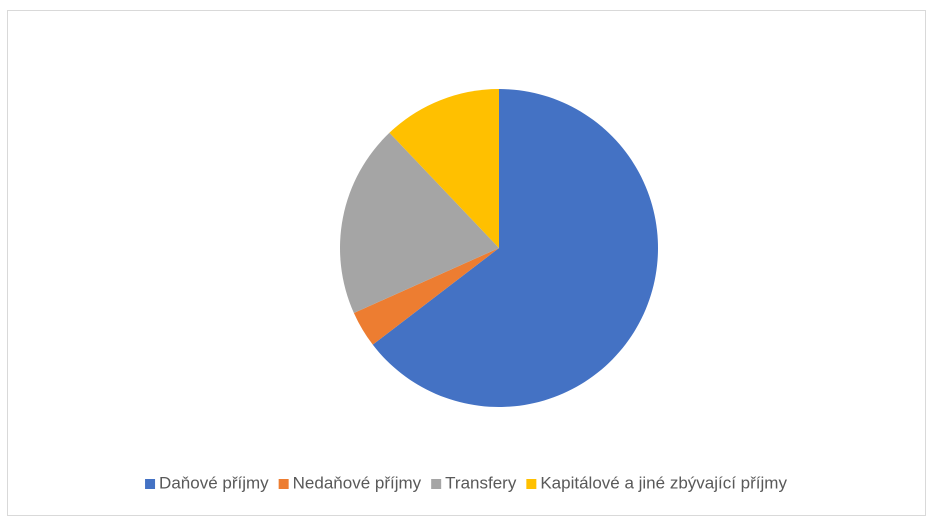 This screenshot has height=516, width=927. Describe the element at coordinates (481, 482) in the screenshot. I see `legend-label: Transfery` at that location.